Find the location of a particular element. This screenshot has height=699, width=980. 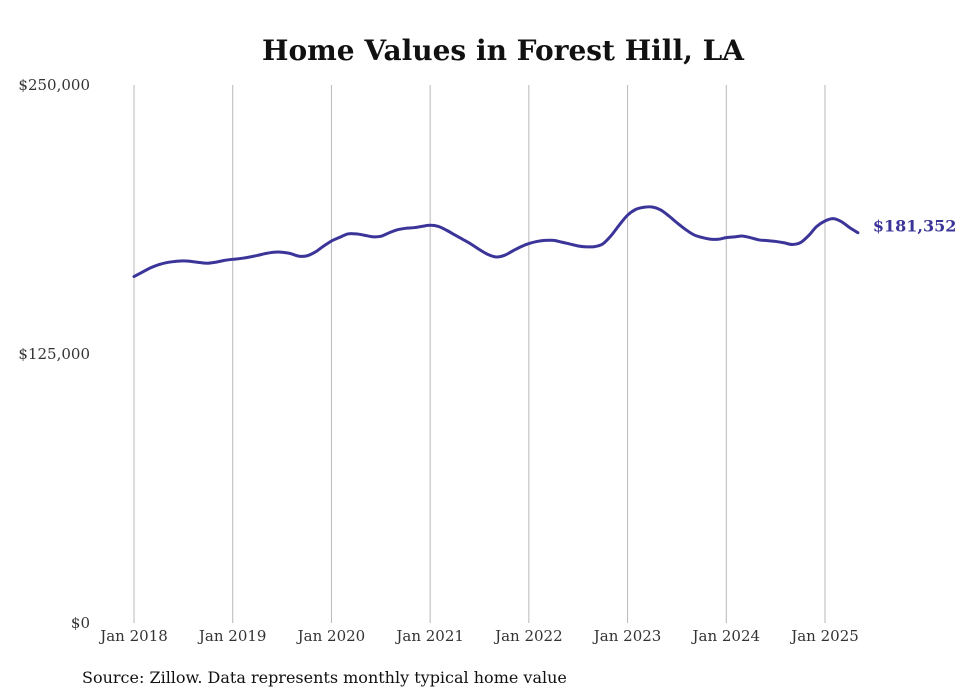

chart-title: Home Values in Forest Hill, LA is located at coordinates (503, 50).